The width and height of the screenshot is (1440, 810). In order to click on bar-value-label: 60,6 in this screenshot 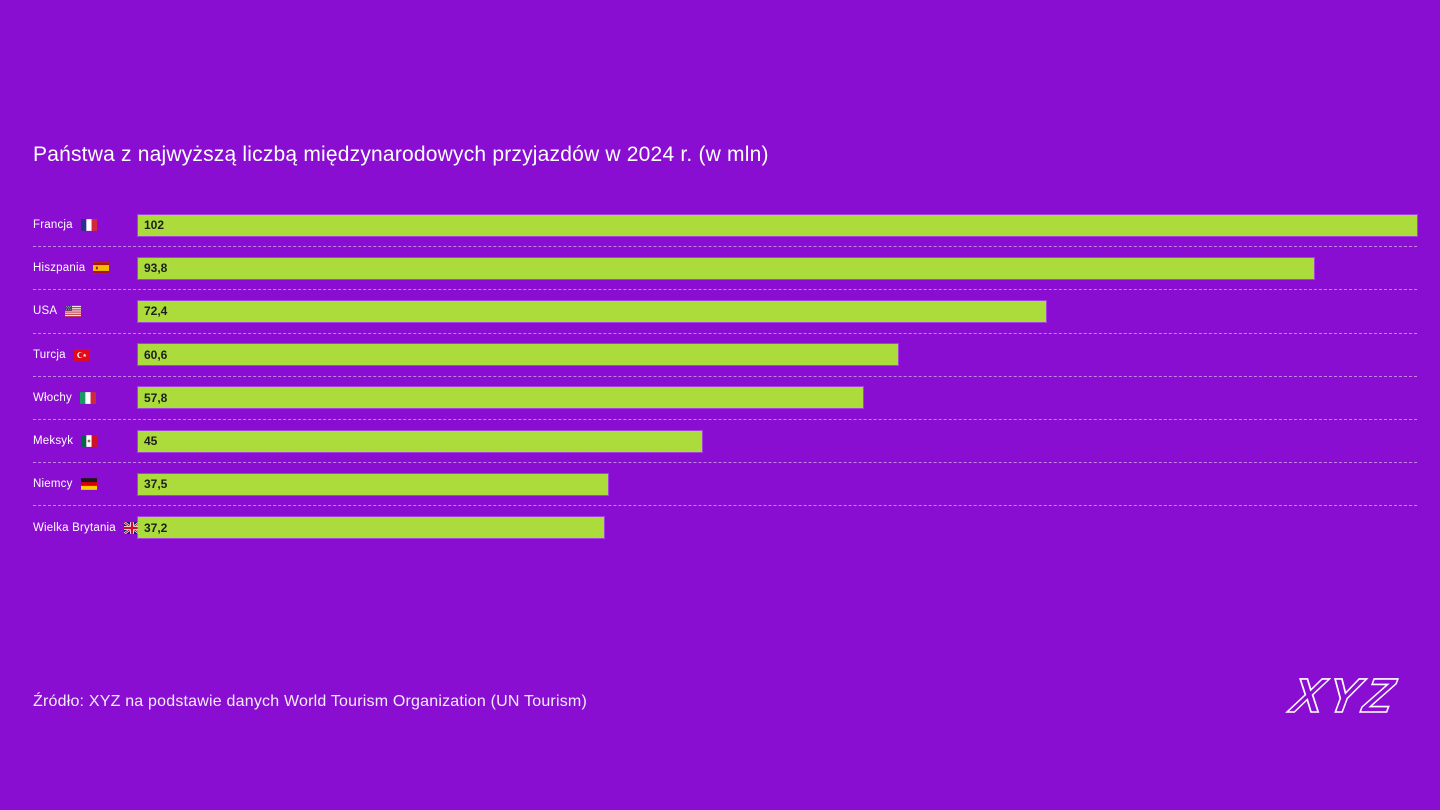, I will do `click(156, 354)`.